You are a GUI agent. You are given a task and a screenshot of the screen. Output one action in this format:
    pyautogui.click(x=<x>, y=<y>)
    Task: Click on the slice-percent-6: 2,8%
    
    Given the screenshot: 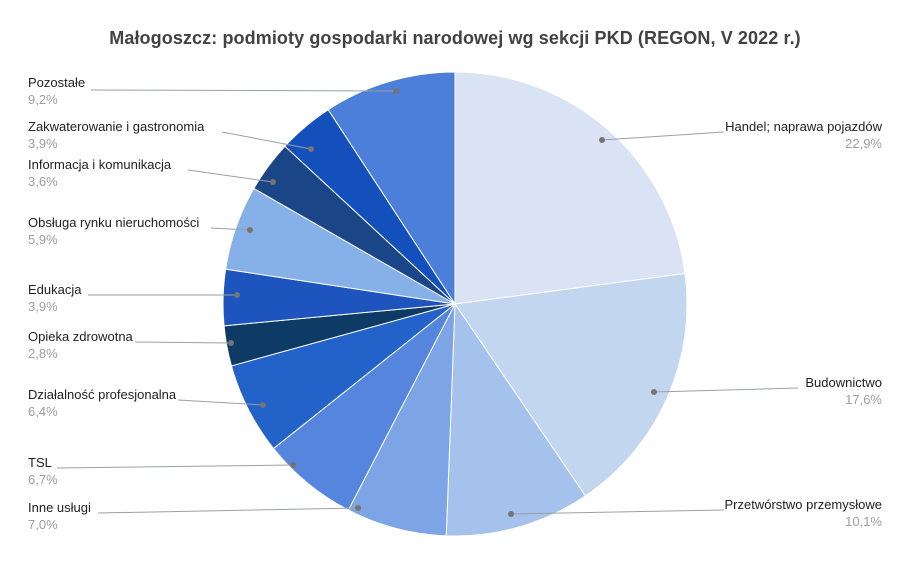 What is the action you would take?
    pyautogui.click(x=43, y=353)
    